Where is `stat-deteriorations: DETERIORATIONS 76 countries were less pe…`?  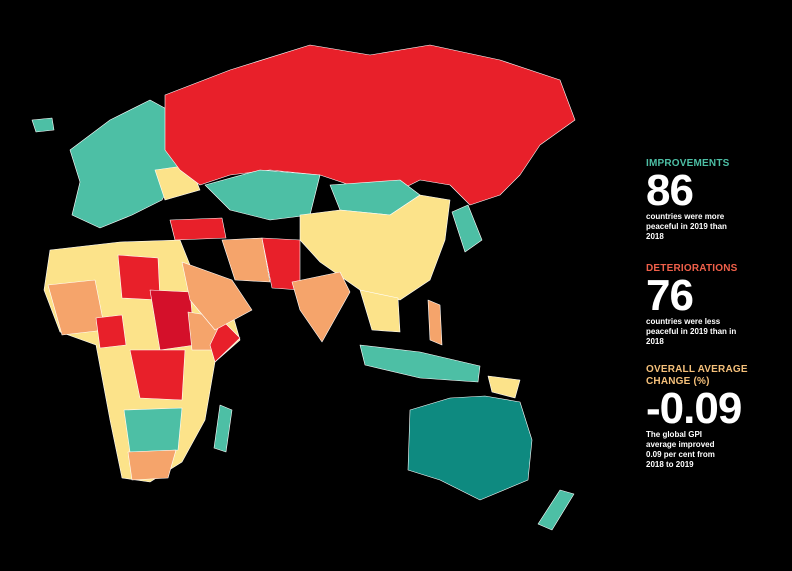
stat-deteriorations: DETERIORATIONS 76 countries were less pe… is located at coordinates (711, 305).